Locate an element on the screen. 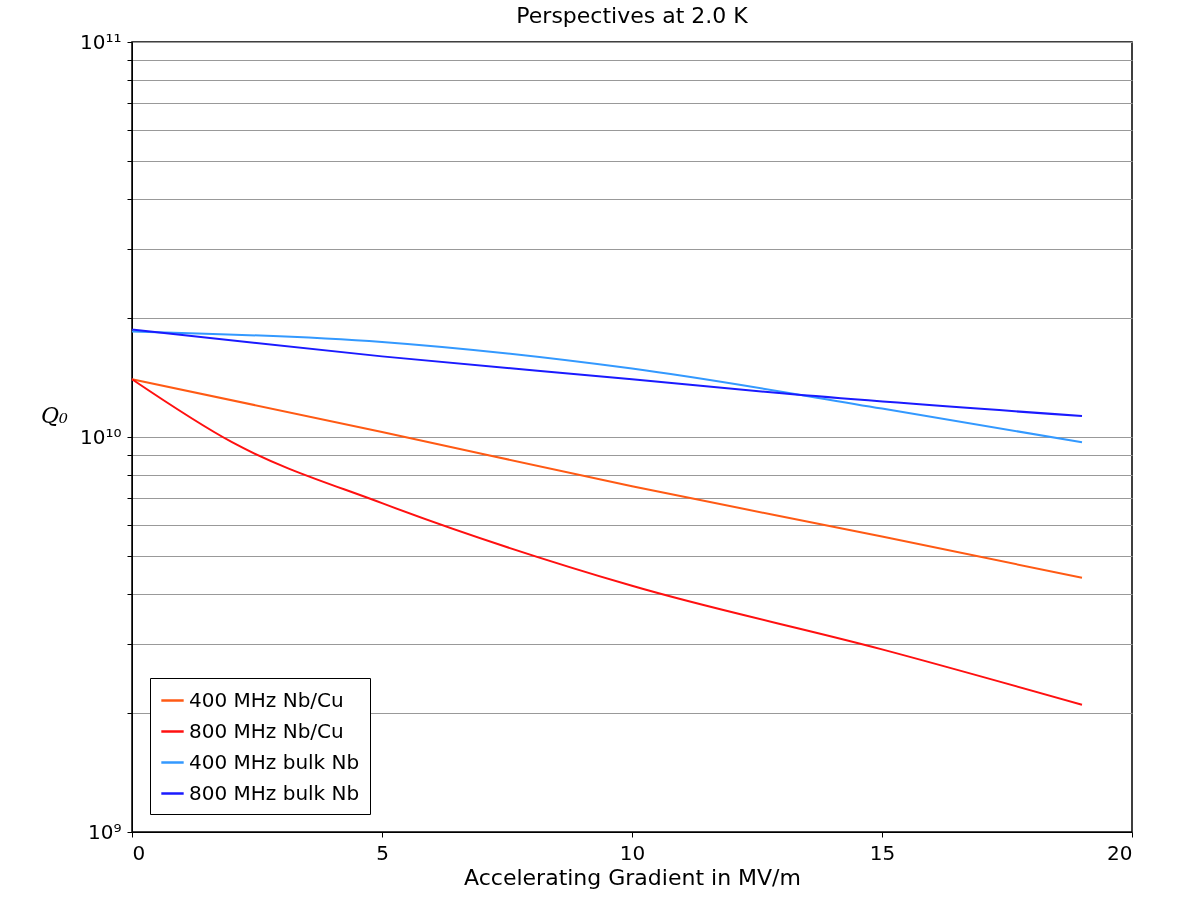 Image resolution: width=1184 pixels, height=912 pixels. legend-label: 400 MHz bulk Nb is located at coordinates (274, 761).